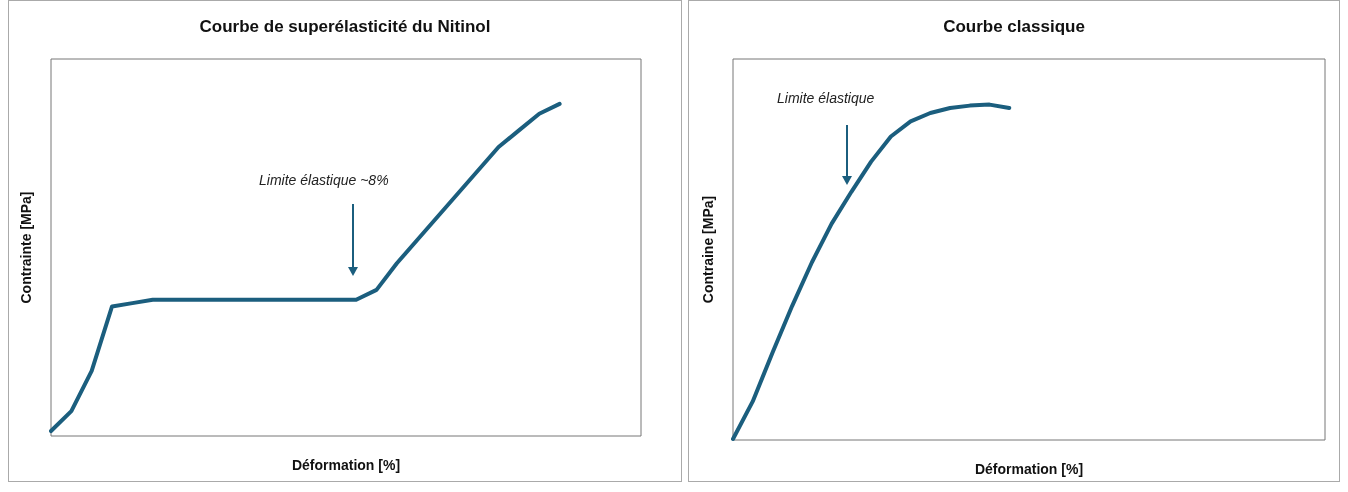 The width and height of the screenshot is (1348, 492). Describe the element at coordinates (26, 247) in the screenshot. I see `y-axis-title: Contrainte [MPa]` at that location.